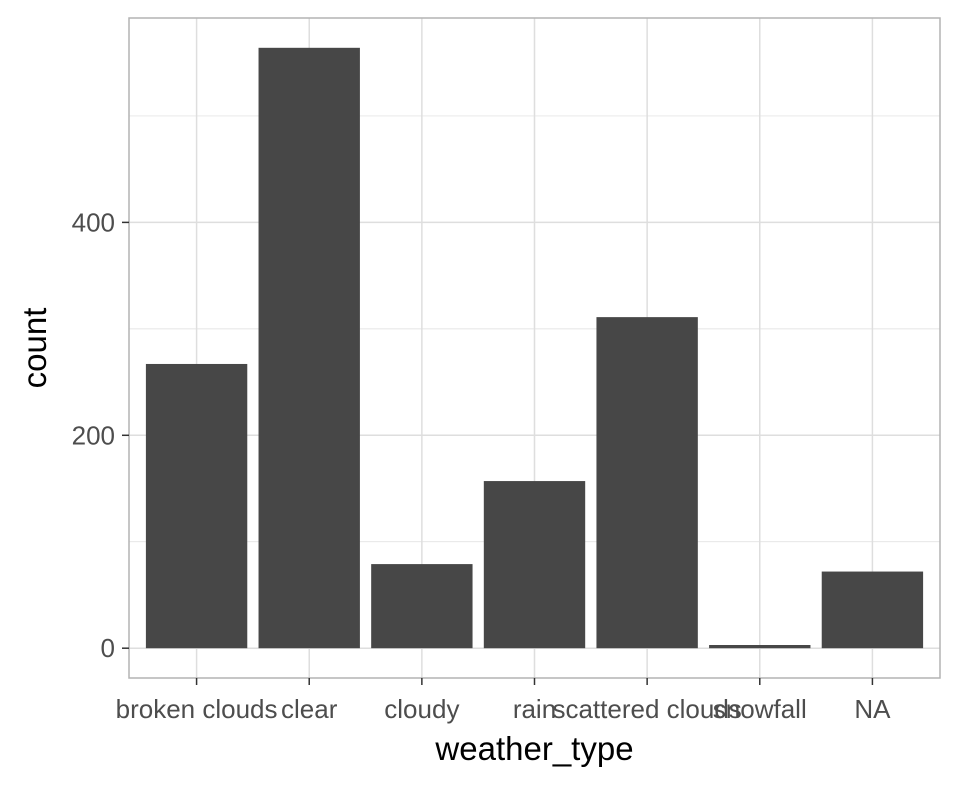 This screenshot has width=960, height=787. Describe the element at coordinates (197, 709) in the screenshot. I see `x-tick-label: broken clouds` at that location.